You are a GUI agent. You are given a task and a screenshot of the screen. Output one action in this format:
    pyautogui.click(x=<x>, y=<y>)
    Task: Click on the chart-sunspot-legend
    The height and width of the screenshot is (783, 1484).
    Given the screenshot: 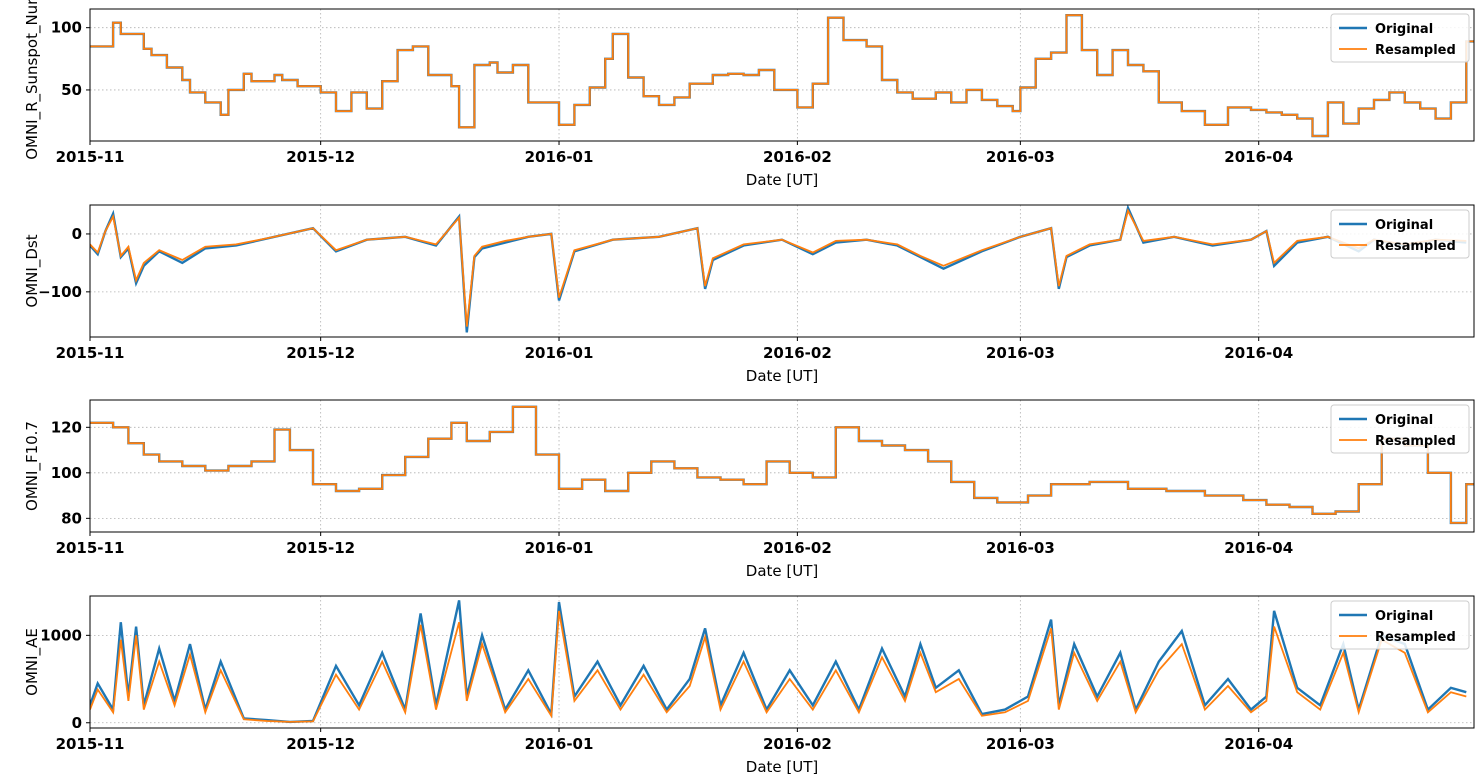 What is the action you would take?
    pyautogui.click(x=1400, y=38)
    